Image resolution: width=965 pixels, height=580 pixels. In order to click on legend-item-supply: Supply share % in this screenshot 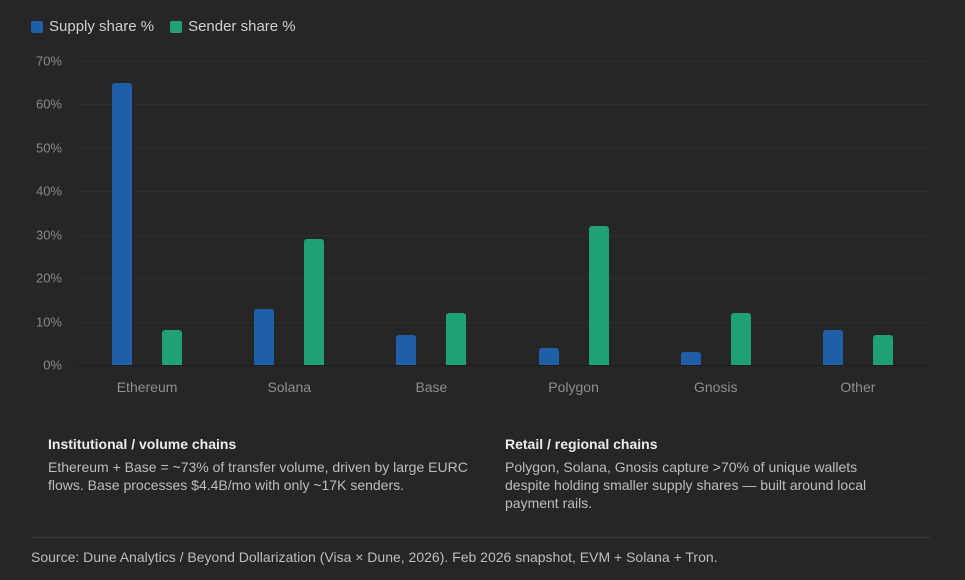, I will do `click(92, 26)`.